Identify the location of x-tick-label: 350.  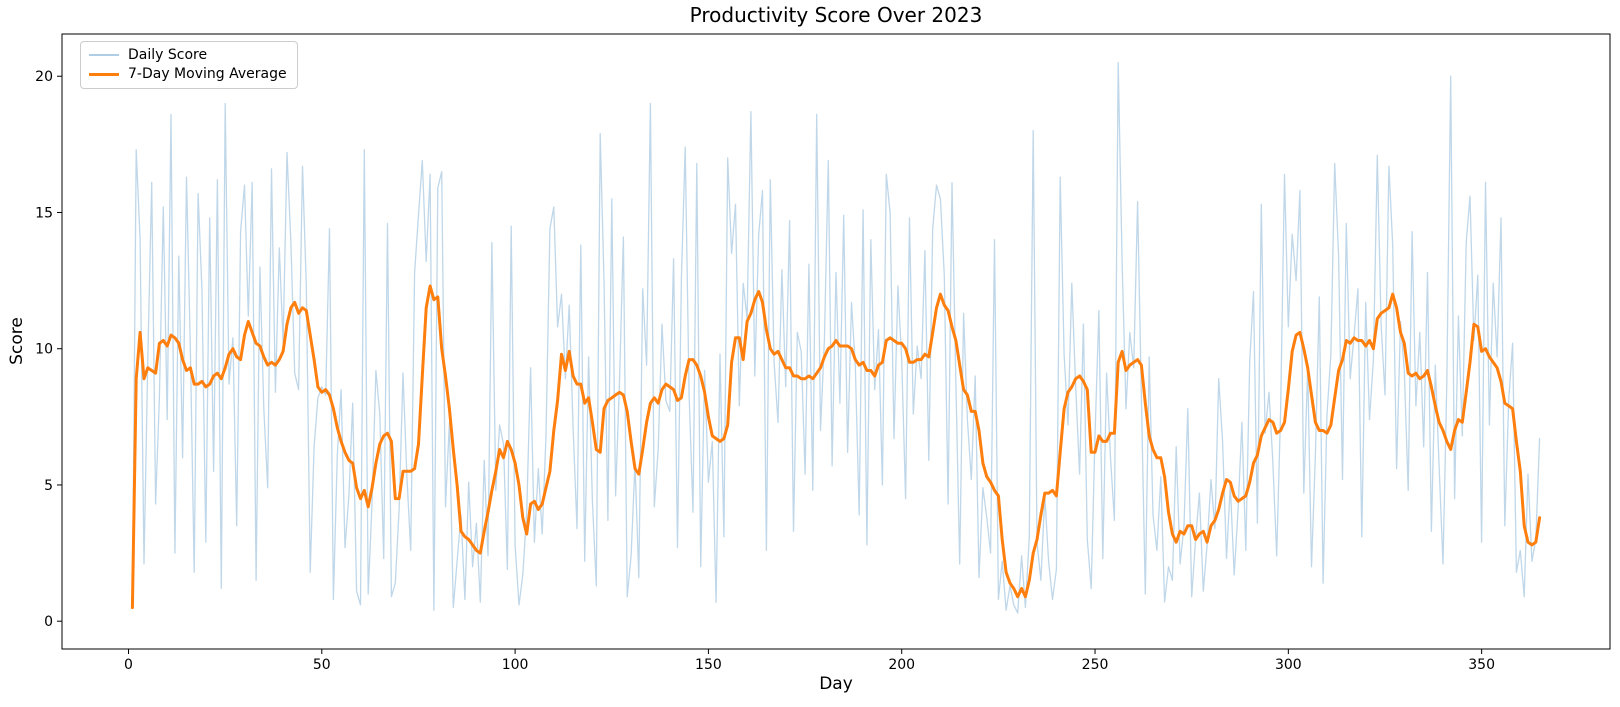
(1481, 665).